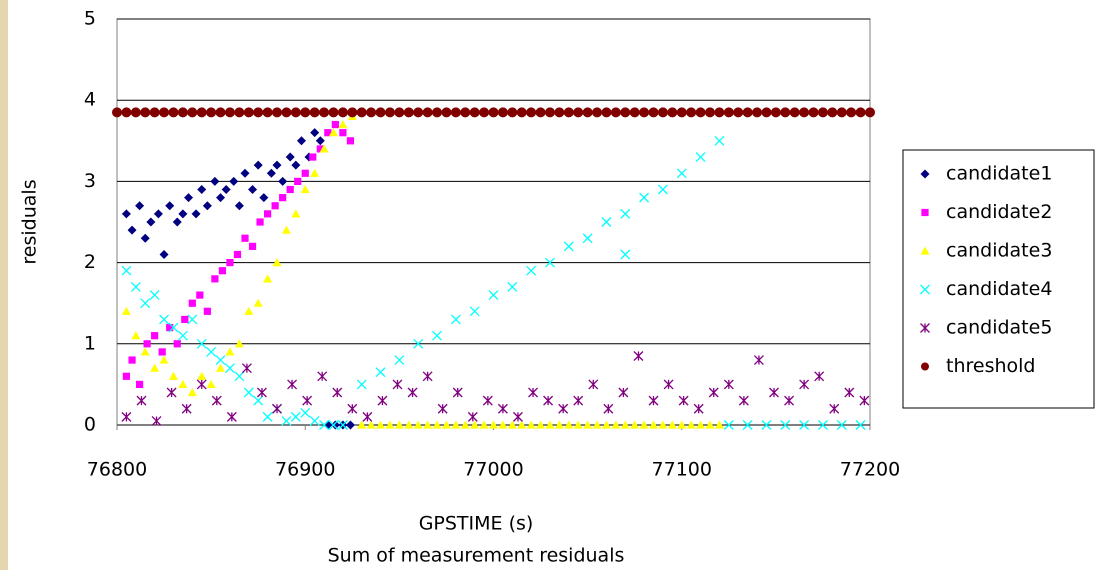  What do you see at coordinates (90, 262) in the screenshot?
I see `y-tick-label: 2` at bounding box center [90, 262].